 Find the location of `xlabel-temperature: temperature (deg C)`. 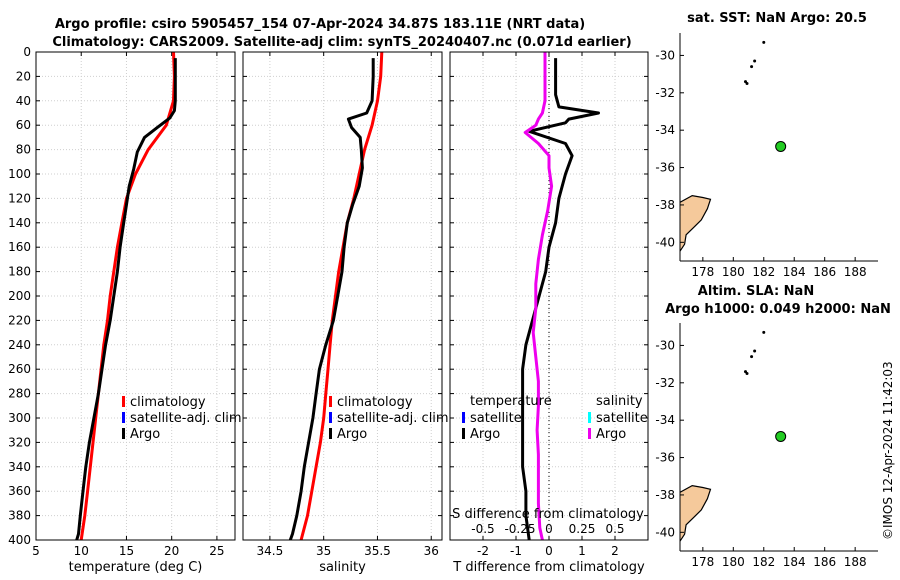

xlabel-temperature: temperature (deg C) is located at coordinates (136, 567).